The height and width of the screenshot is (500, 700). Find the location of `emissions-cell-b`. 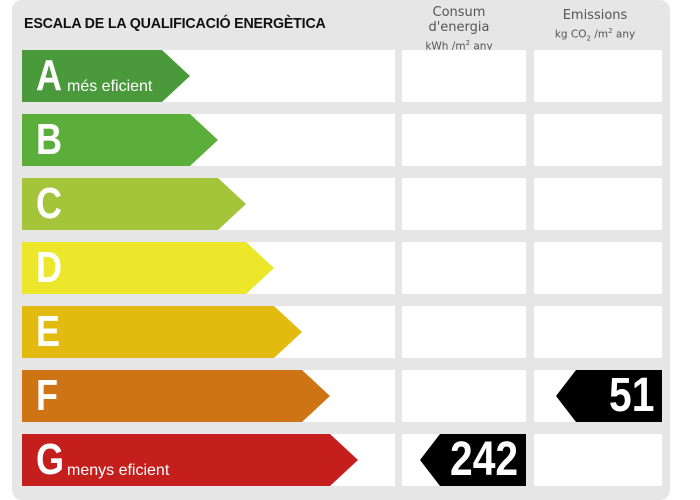

emissions-cell-b is located at coordinates (598, 140).